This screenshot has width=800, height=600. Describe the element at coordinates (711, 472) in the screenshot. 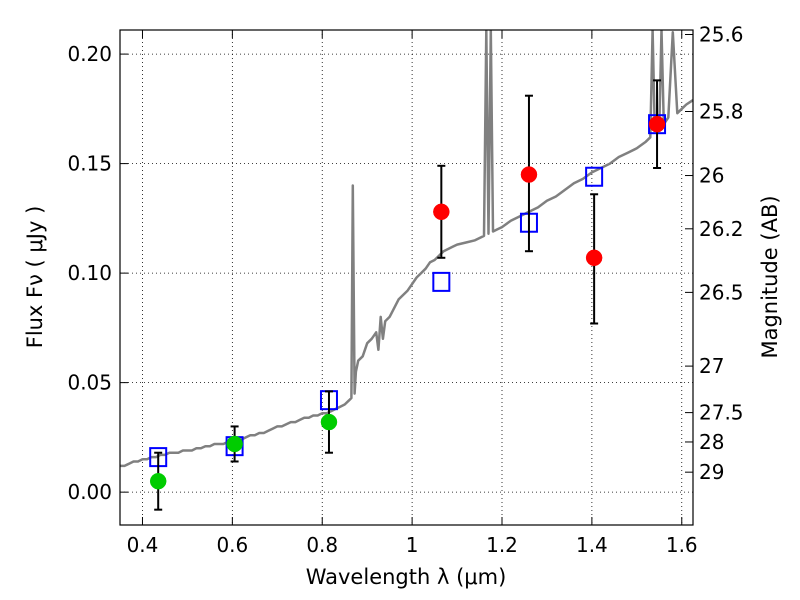

I see `y2-tick-label: 29` at that location.